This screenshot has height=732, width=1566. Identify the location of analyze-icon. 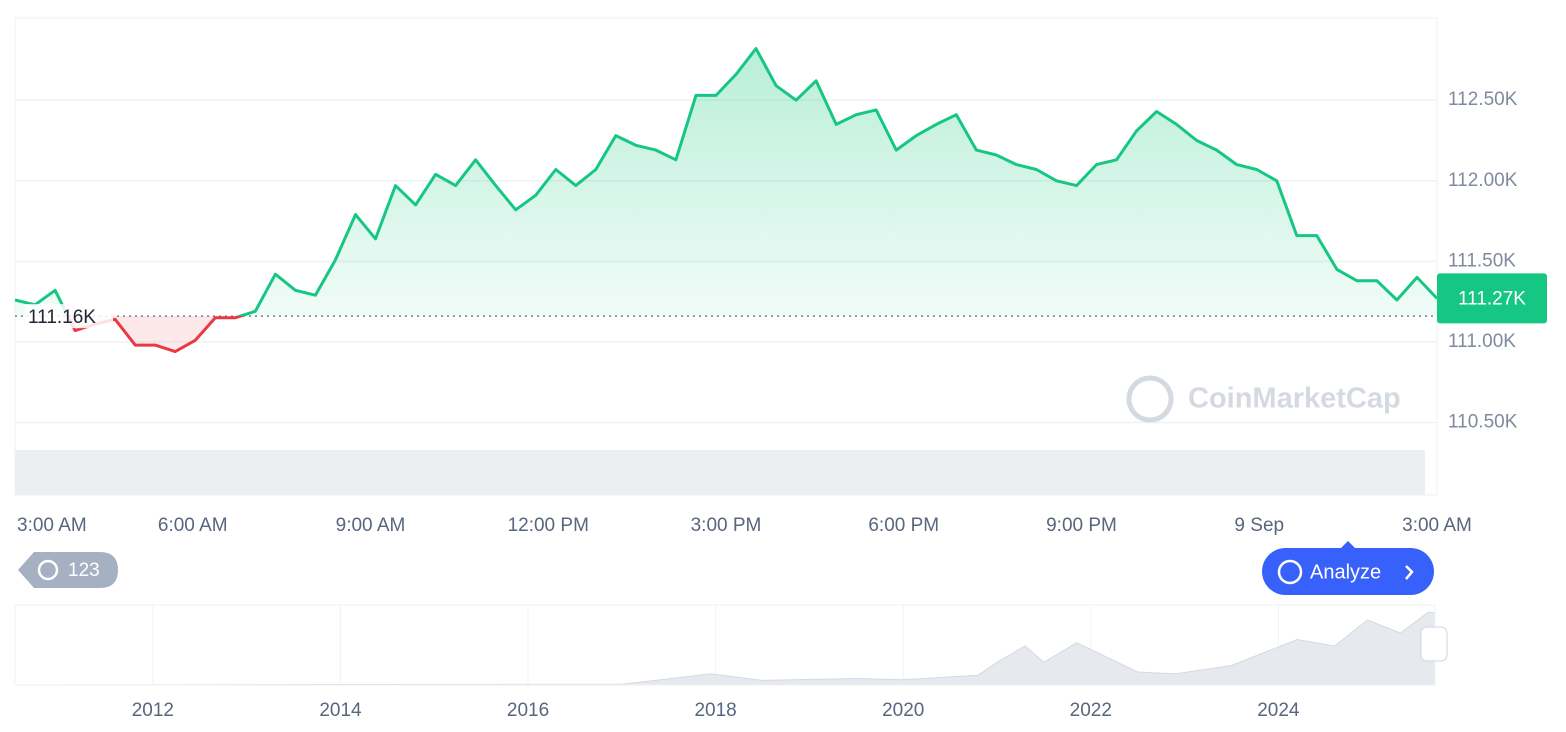
(1290, 572).